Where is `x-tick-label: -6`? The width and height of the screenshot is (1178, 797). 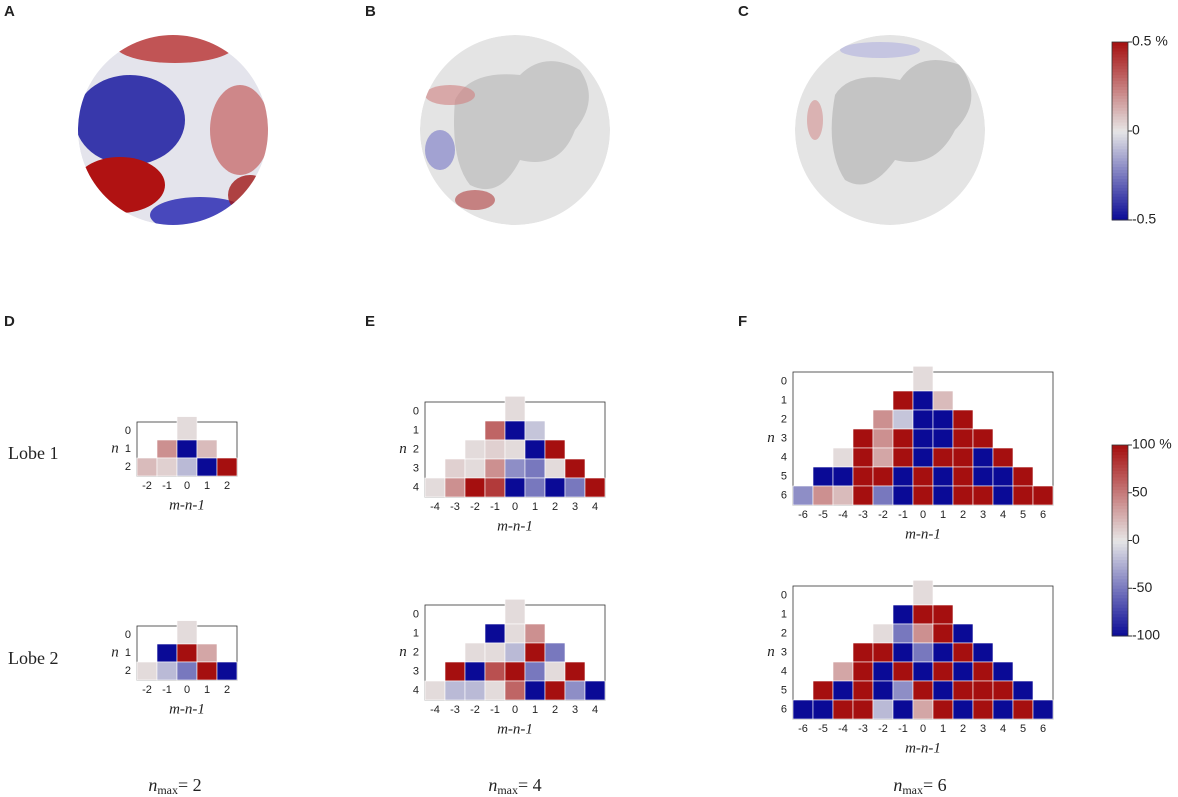 x-tick-label: -6 is located at coordinates (803, 515).